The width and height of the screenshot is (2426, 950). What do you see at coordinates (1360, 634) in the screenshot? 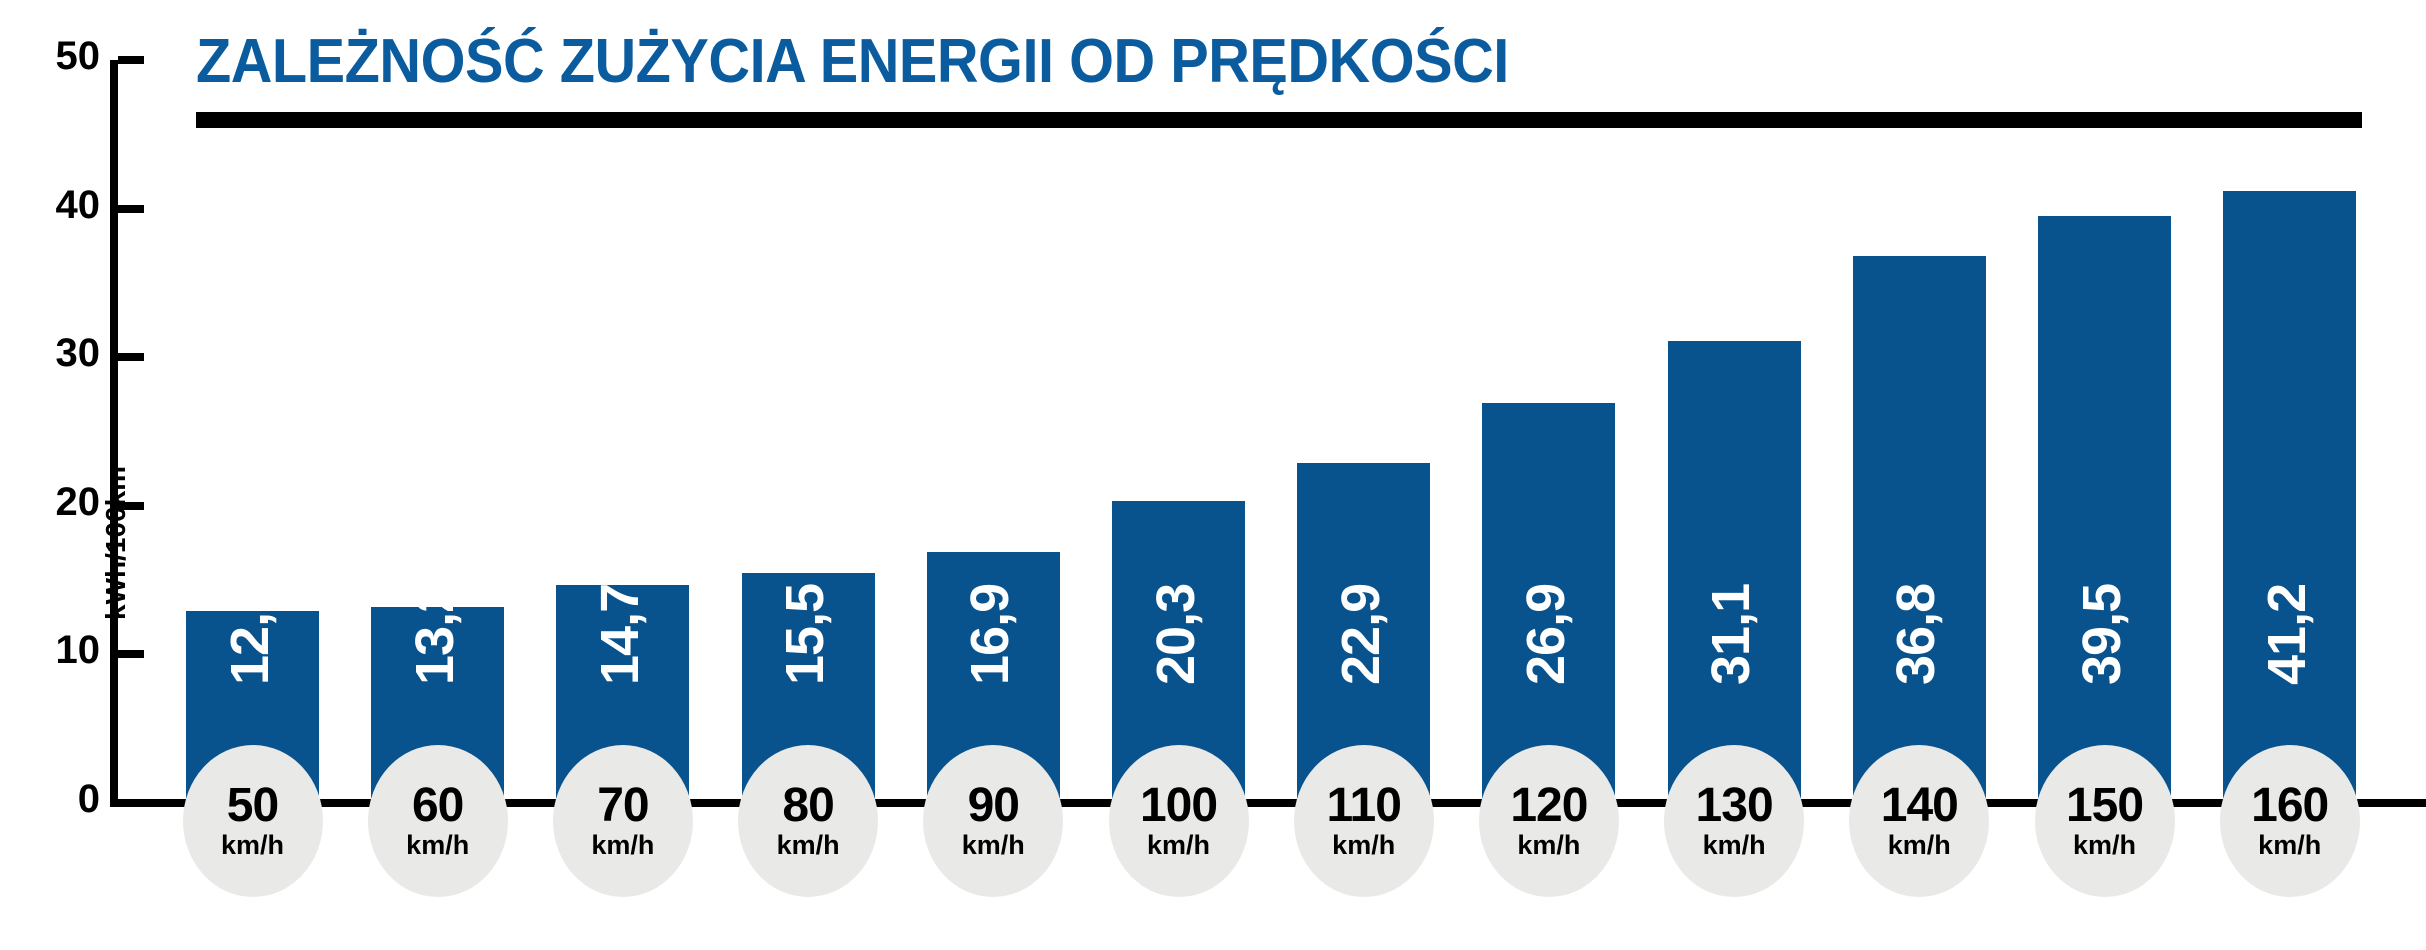
I see `bar-value-label: 22,9` at bounding box center [1360, 634].